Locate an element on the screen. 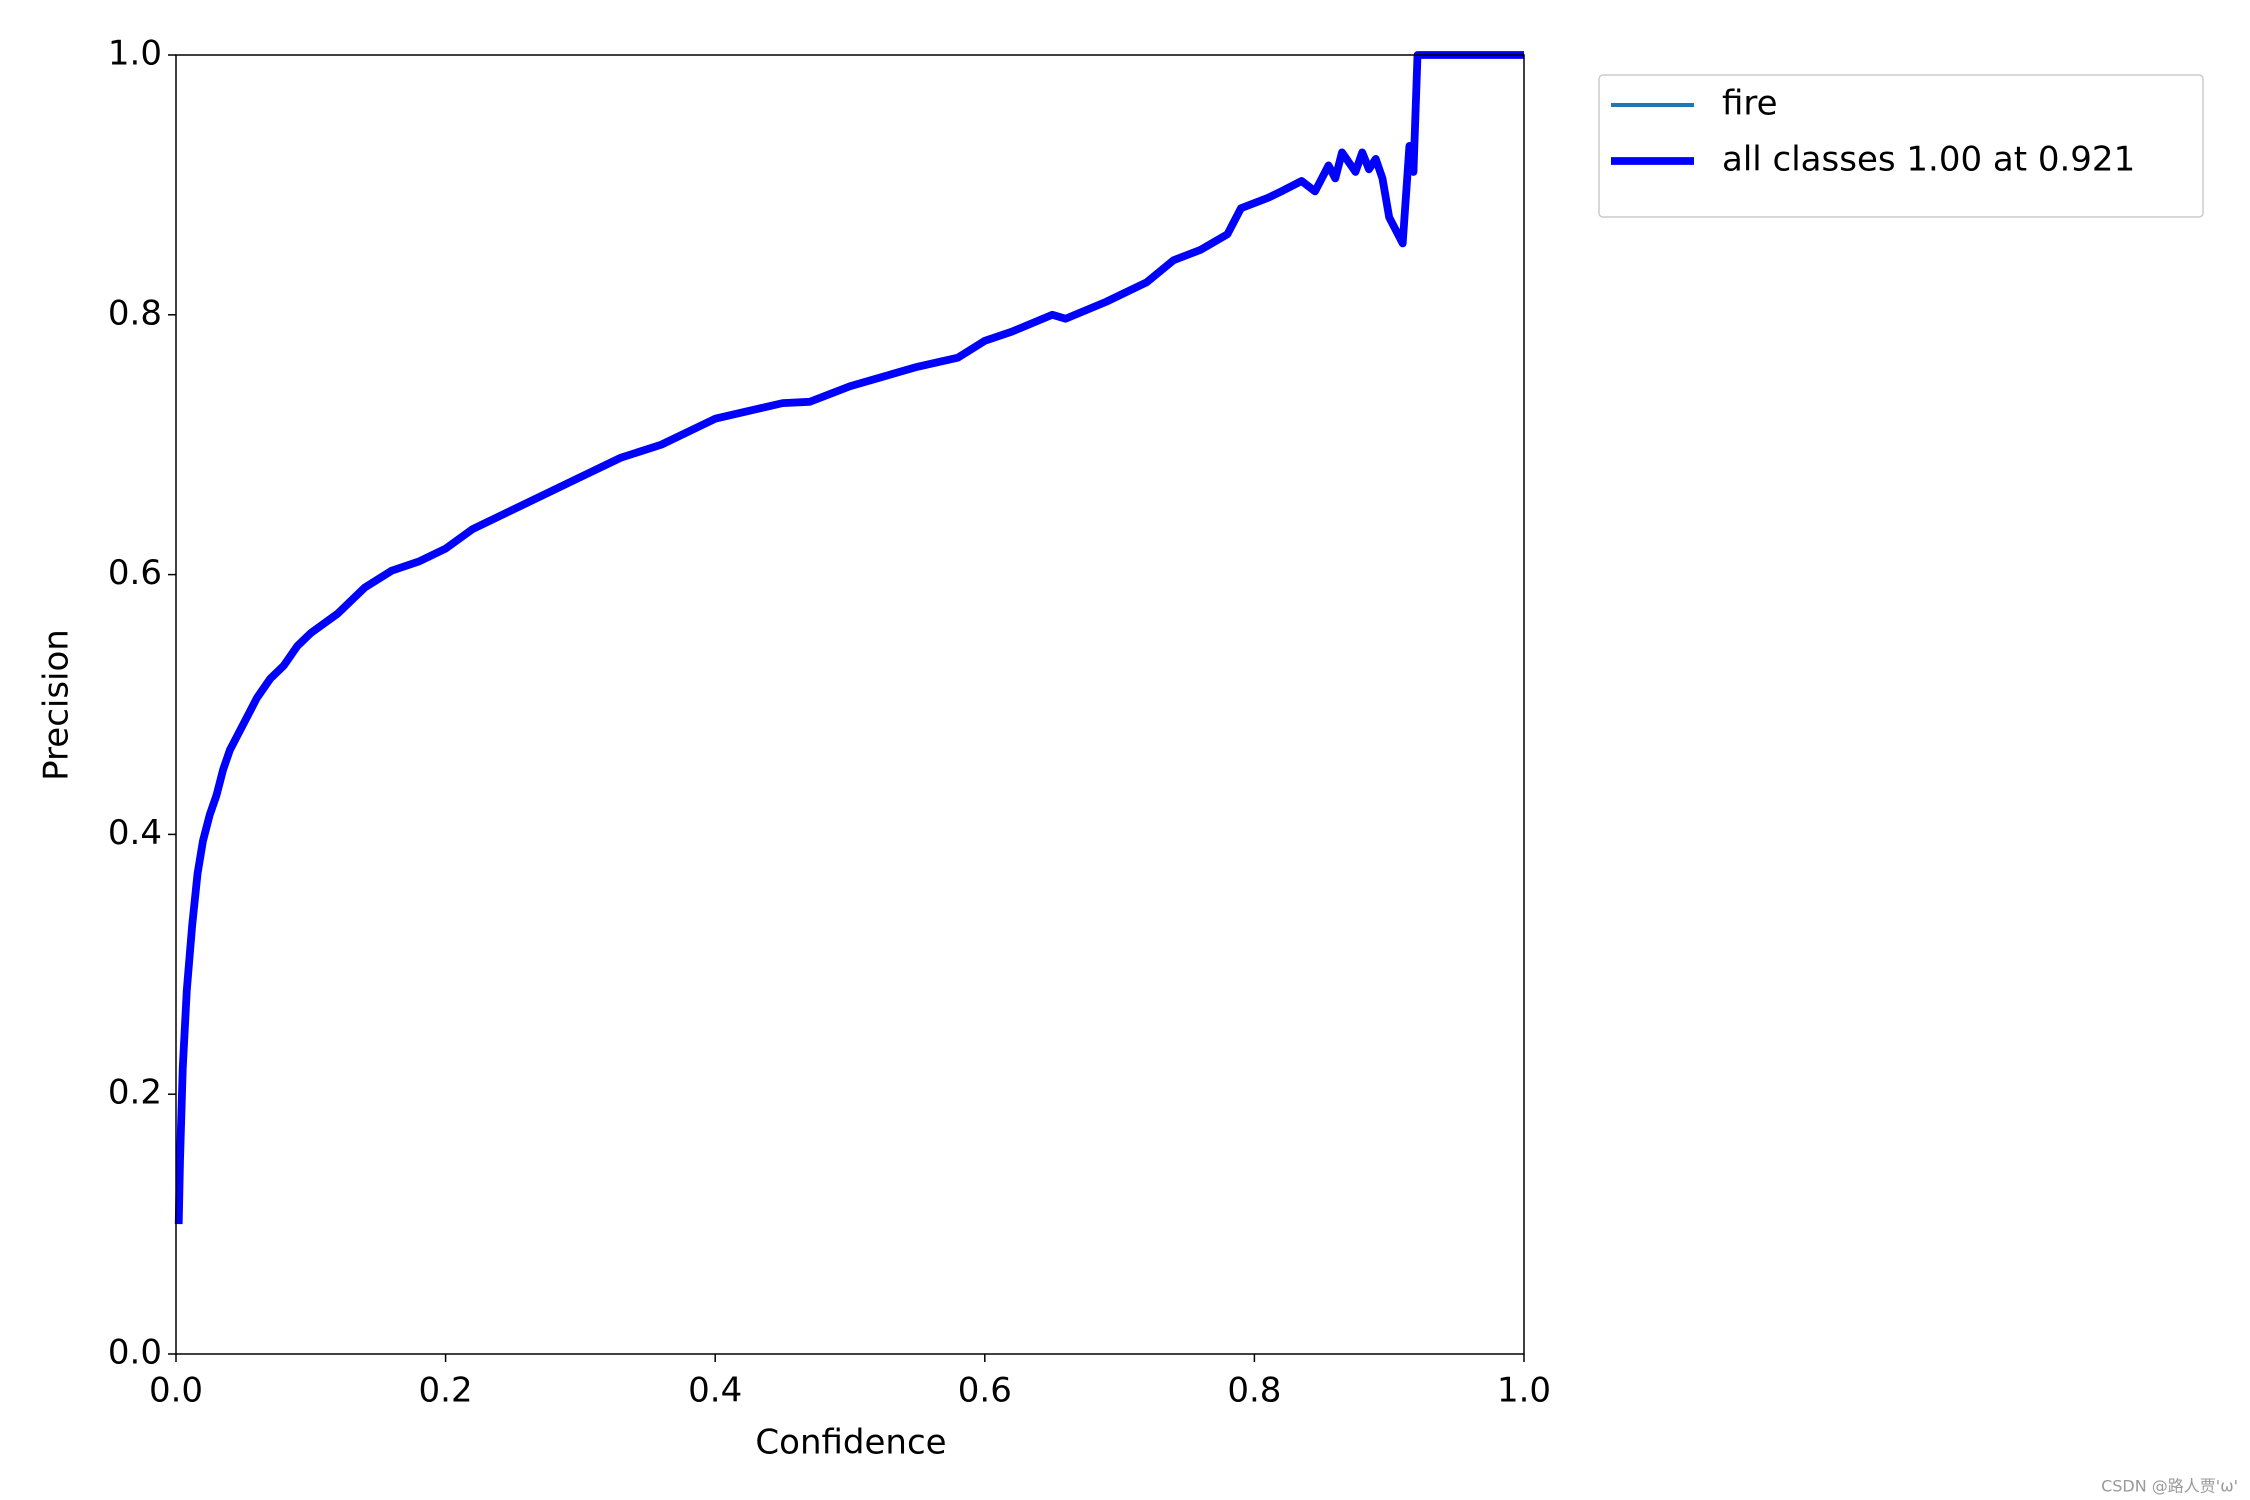  watermark: CSDN @路人贾'ω' is located at coordinates (2169, 1486).